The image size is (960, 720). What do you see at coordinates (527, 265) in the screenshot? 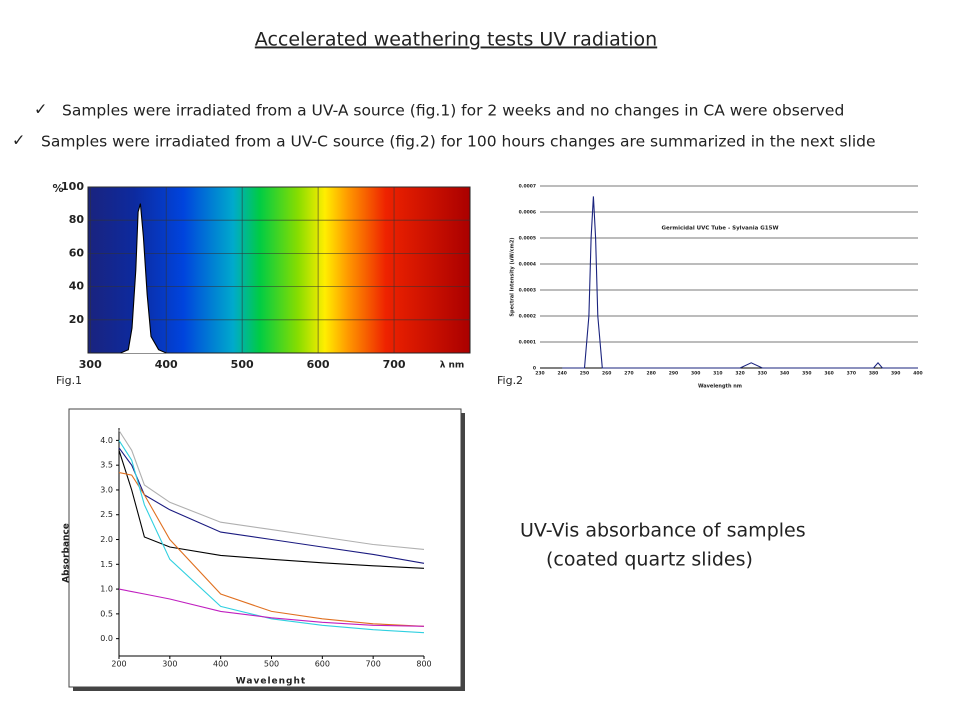
I see `y-tick-label: 0.0004` at bounding box center [527, 265].